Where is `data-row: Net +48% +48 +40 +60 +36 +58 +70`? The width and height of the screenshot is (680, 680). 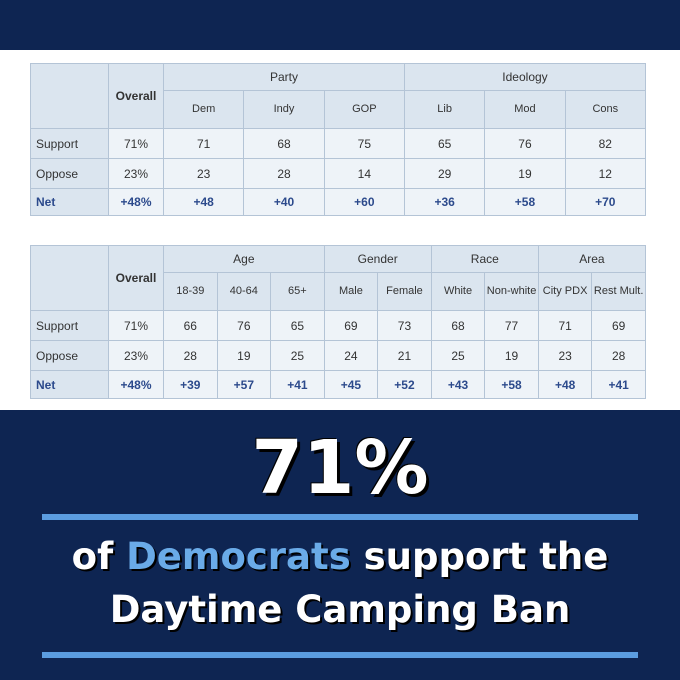
data-row: Net +48% +48 +40 +60 +36 +58 +70 is located at coordinates (338, 202).